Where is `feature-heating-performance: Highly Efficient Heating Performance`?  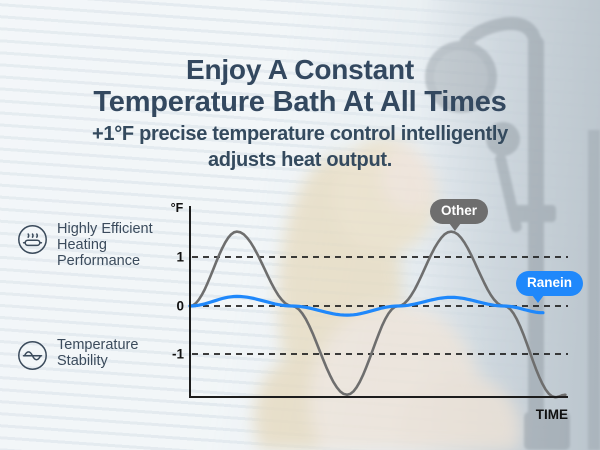 feature-heating-performance: Highly Efficient Heating Performance is located at coordinates (94, 245).